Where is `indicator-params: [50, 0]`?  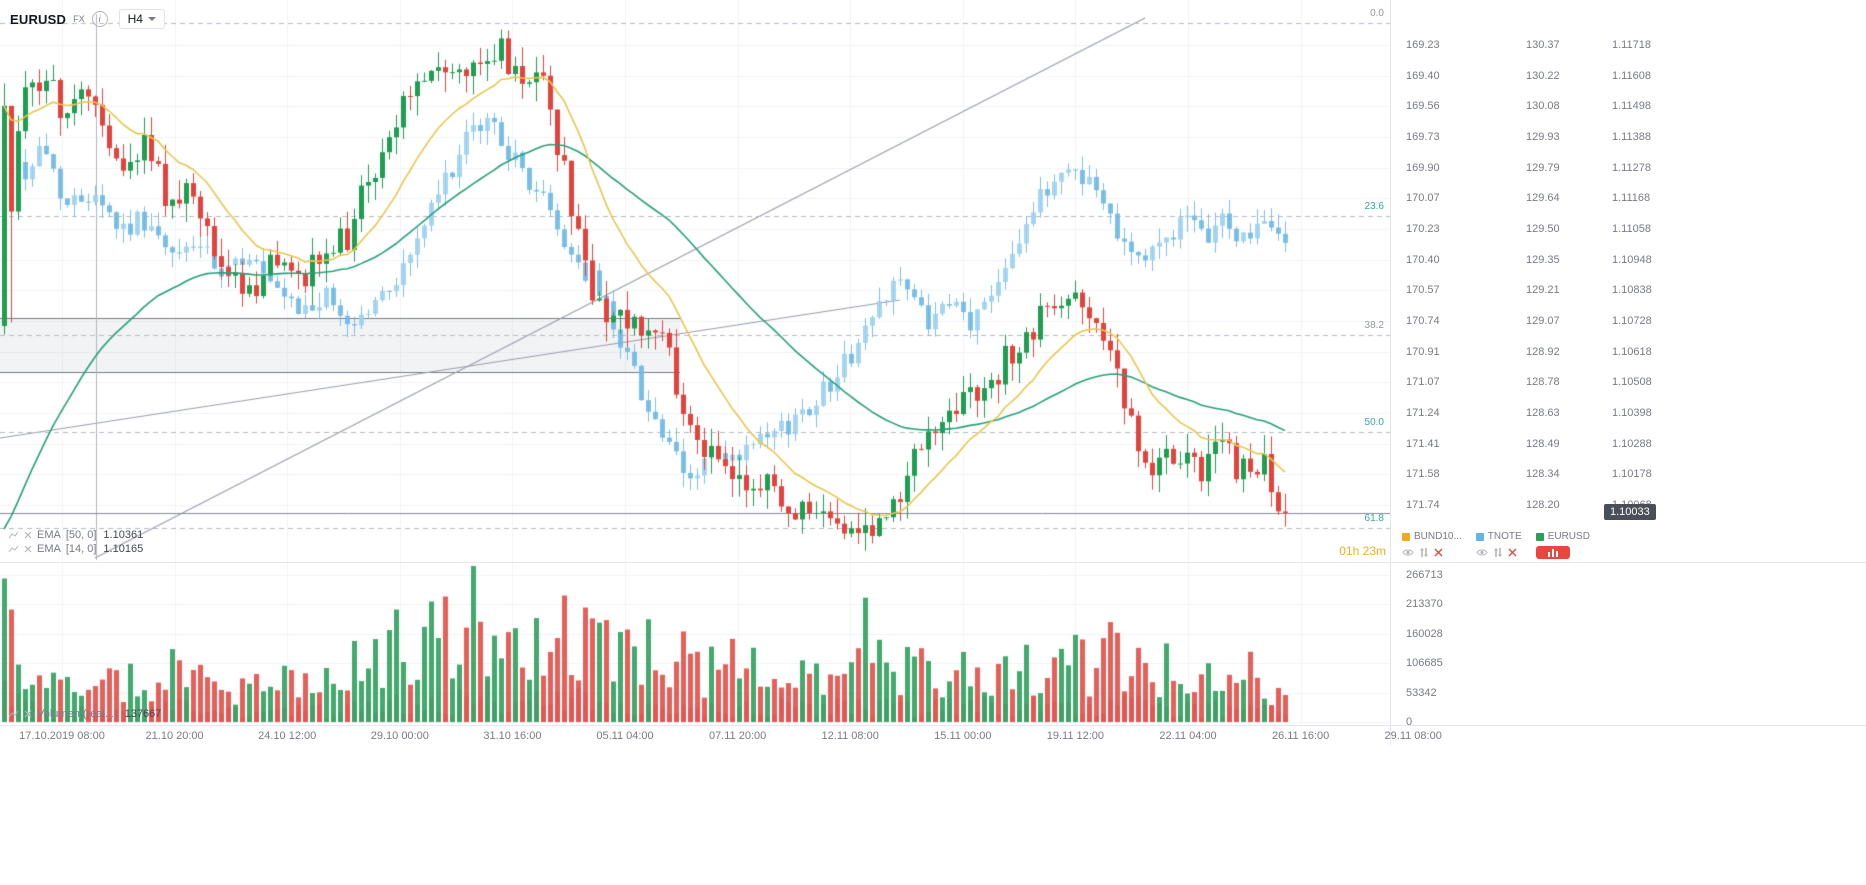 indicator-params: [50, 0] is located at coordinates (81, 535).